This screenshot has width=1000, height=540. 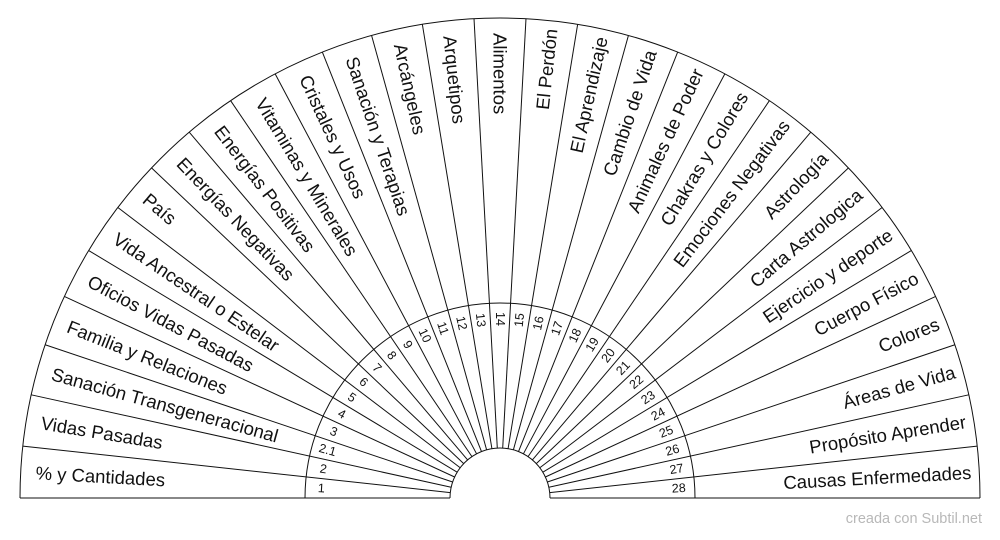 What do you see at coordinates (647, 397) in the screenshot?
I see `section-number: 23` at bounding box center [647, 397].